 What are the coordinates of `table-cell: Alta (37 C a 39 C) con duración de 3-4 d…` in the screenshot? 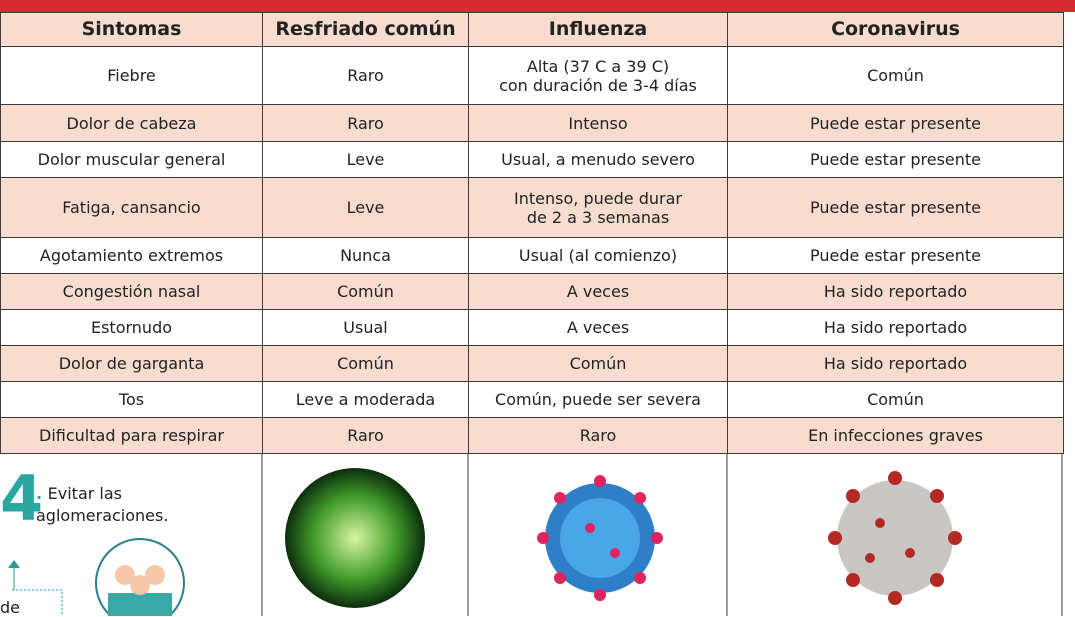 It's located at (598, 75).